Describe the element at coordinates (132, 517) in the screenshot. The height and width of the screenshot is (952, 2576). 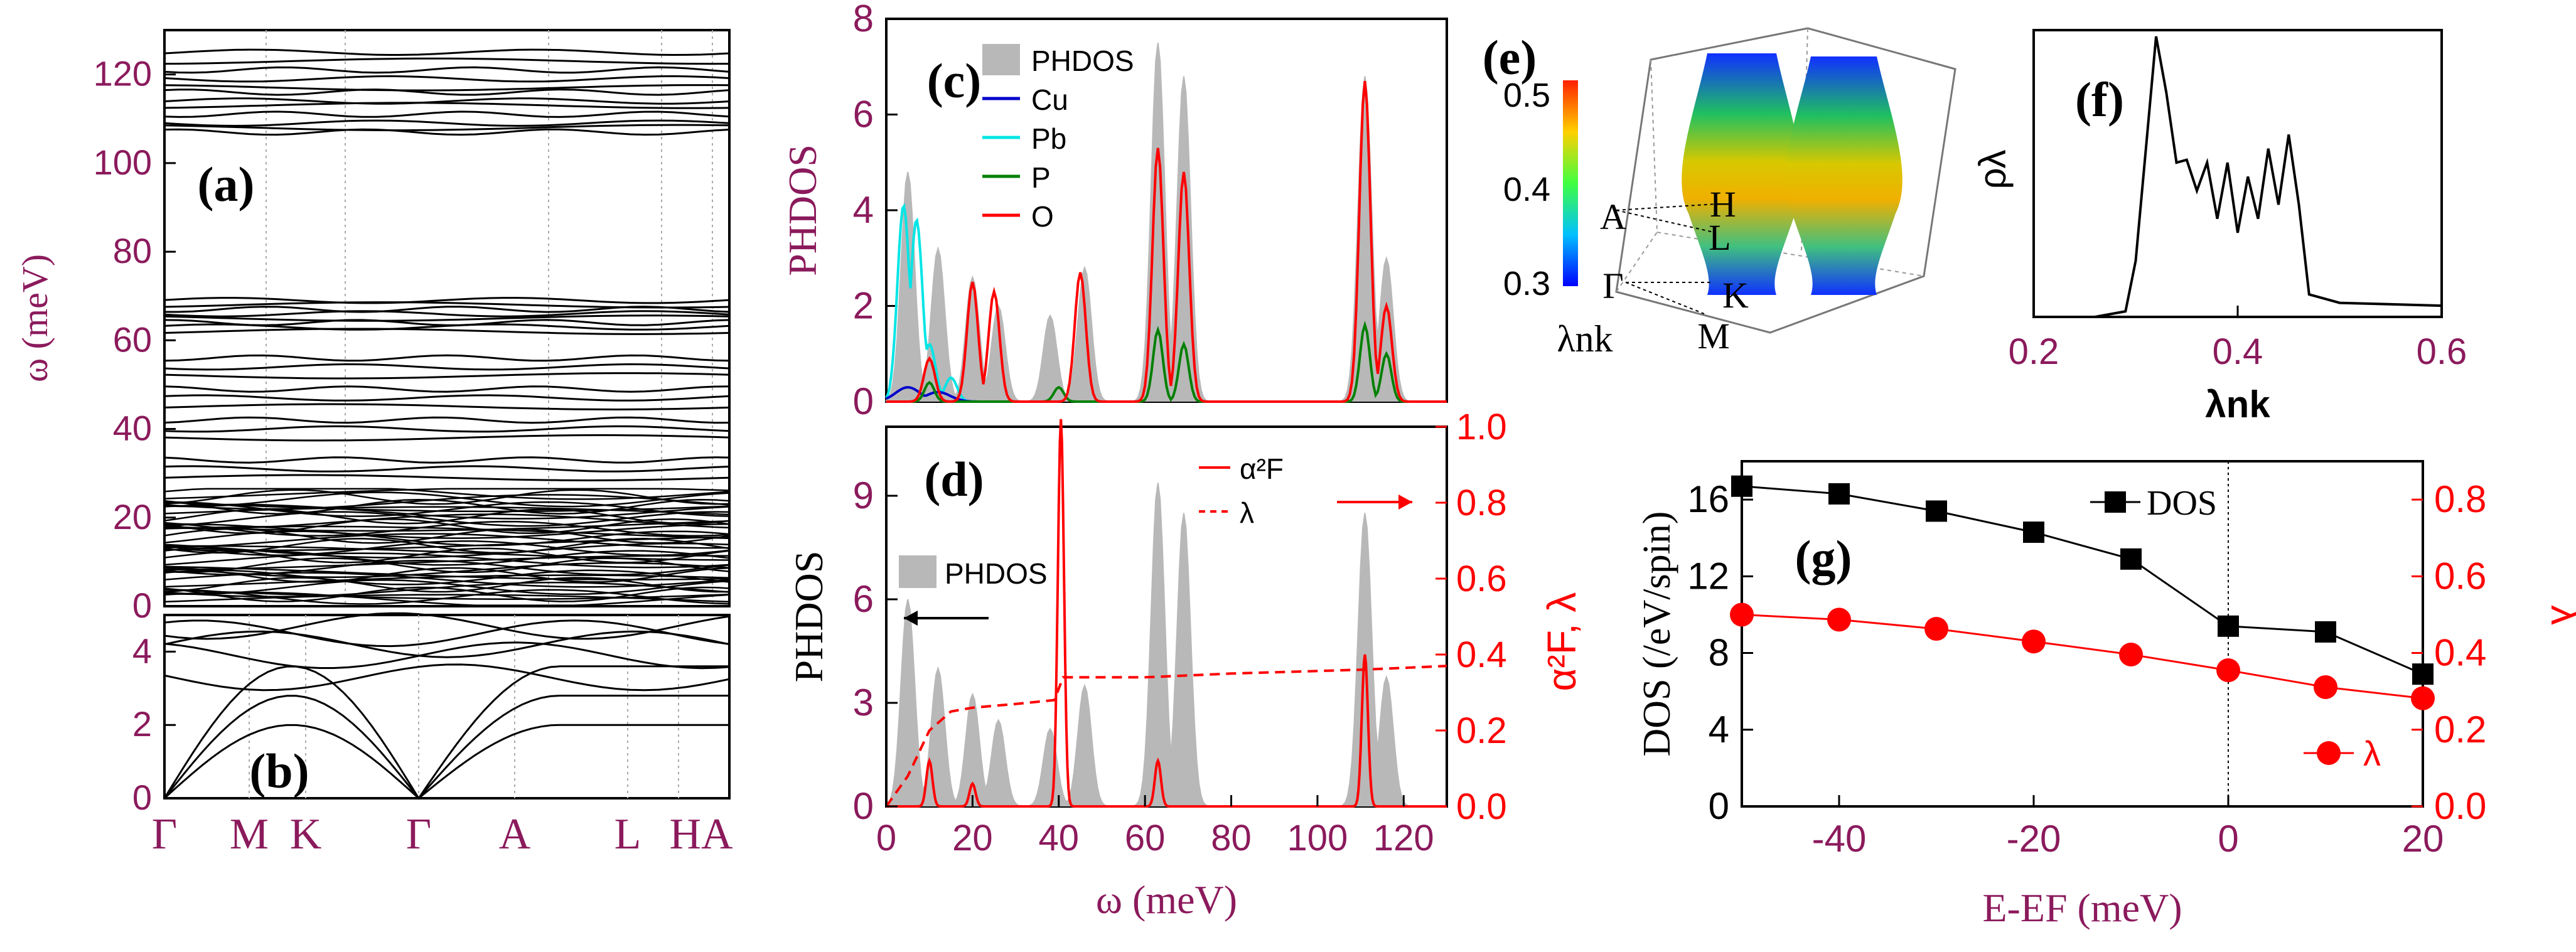
I see `ytick-label: 20` at that location.